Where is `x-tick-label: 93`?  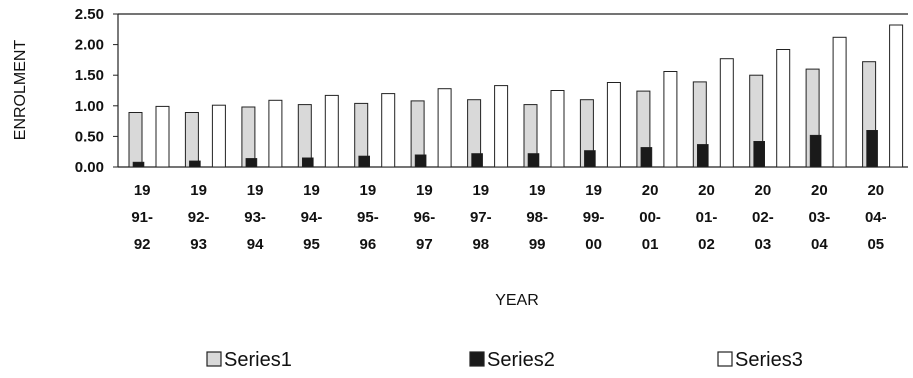
x-tick-label: 93 is located at coordinates (198, 244).